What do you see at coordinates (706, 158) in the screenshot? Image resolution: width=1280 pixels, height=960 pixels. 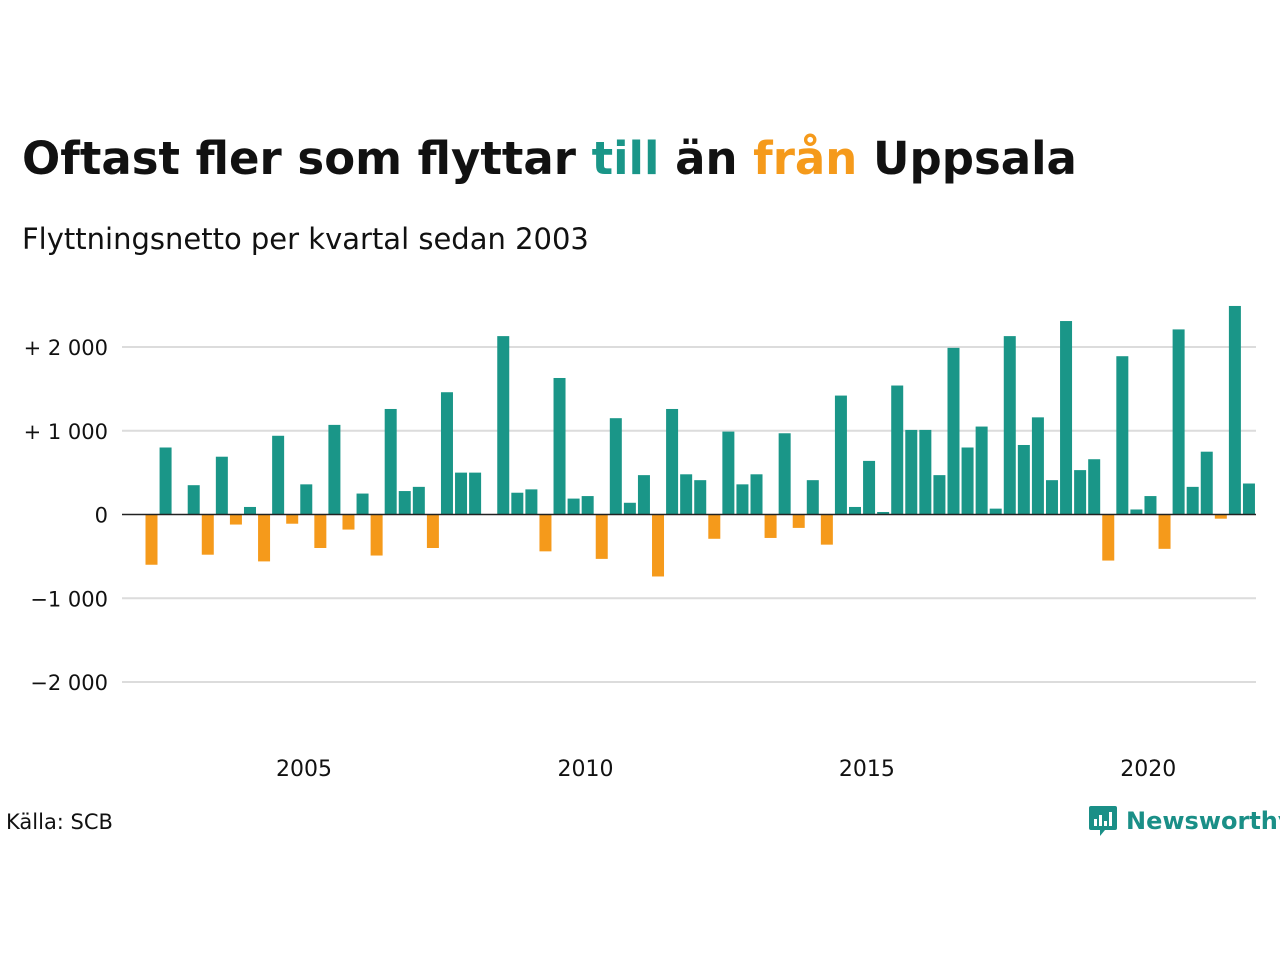 I see `title-part-3: än` at bounding box center [706, 158].